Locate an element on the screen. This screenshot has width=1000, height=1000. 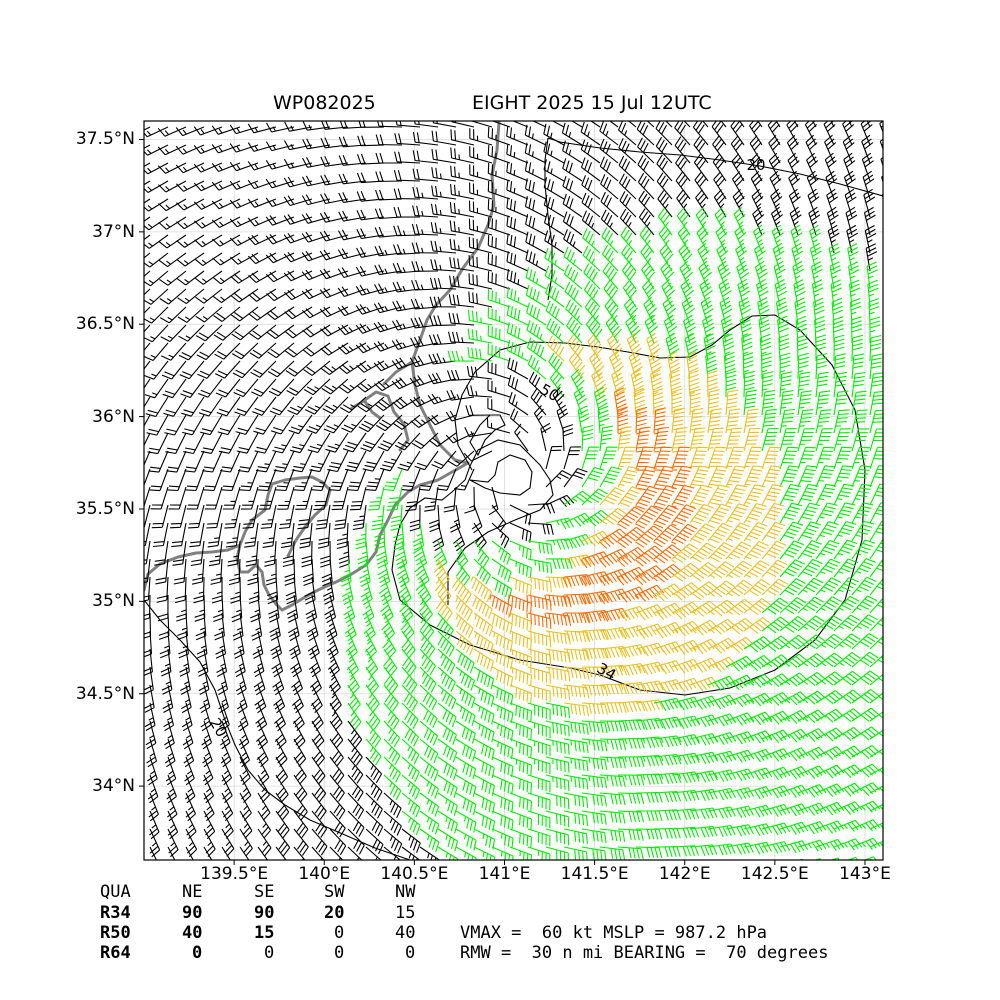
table-header-nw: NW is located at coordinates (405, 892).